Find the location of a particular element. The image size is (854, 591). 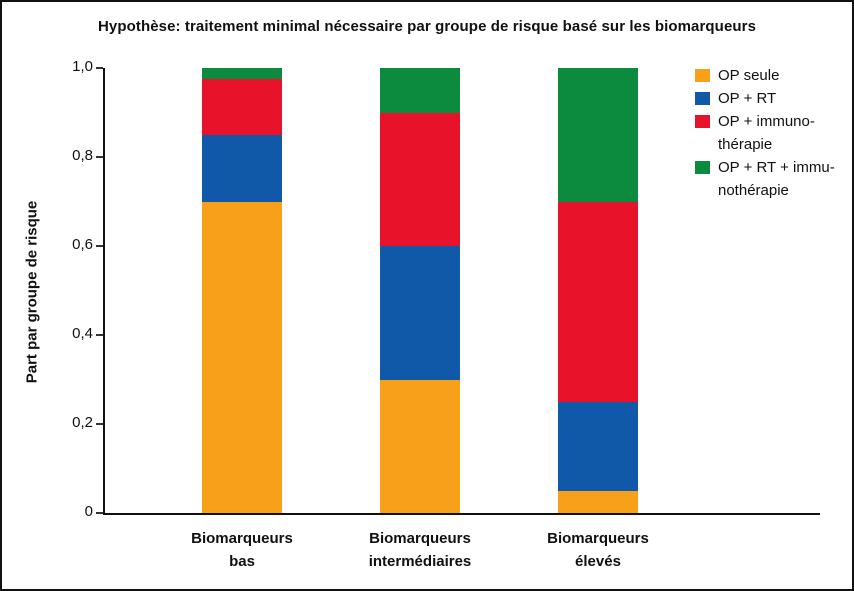

y-tick-label: 0,2 is located at coordinates (82, 422).